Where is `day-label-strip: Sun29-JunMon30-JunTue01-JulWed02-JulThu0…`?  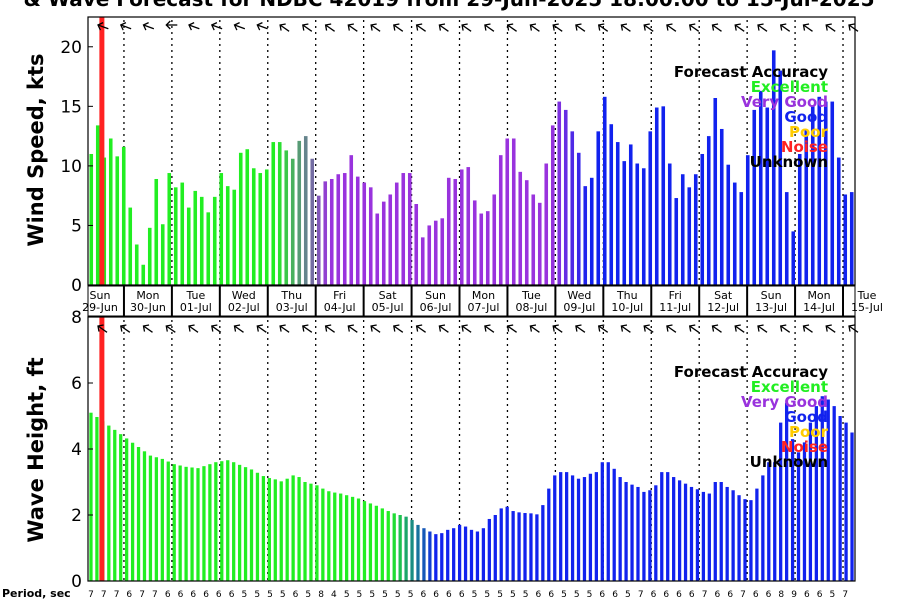 day-label-strip: Sun29-JunMon30-JunTue01-JulWed02-JulThu0… is located at coordinates (482, 301).